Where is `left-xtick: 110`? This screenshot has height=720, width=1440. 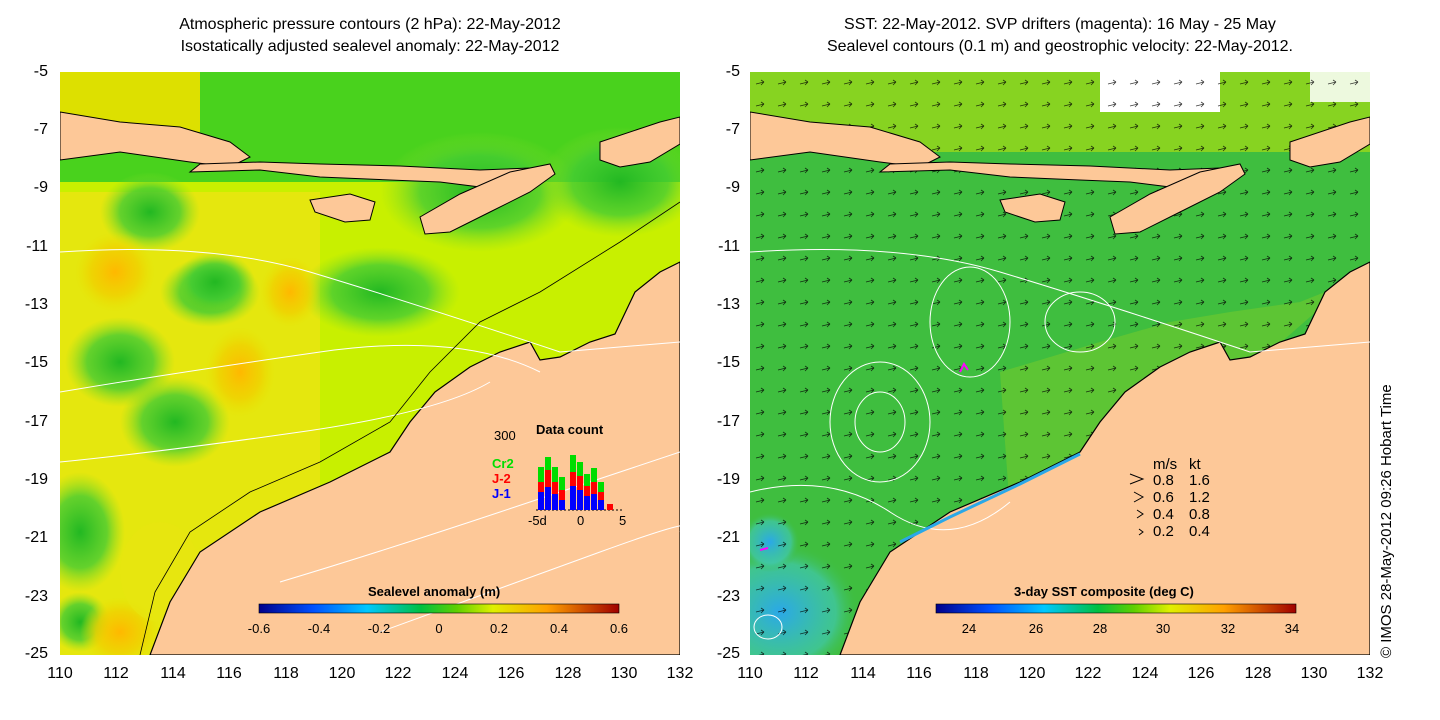
left-xtick: 110 is located at coordinates (60, 673).